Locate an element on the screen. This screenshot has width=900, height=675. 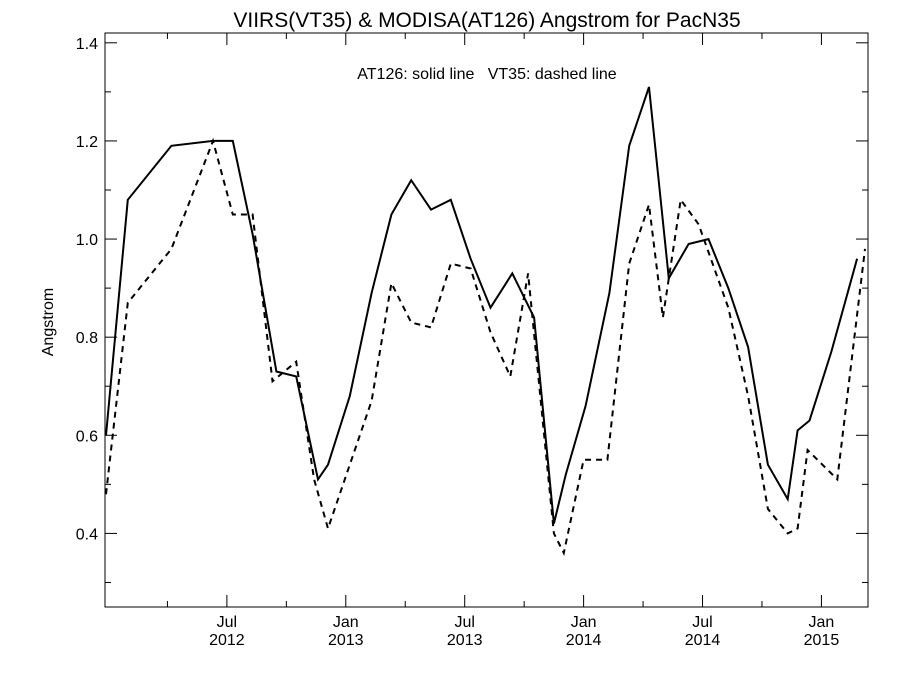
y-tick-label: 0.4 is located at coordinates (87, 534).